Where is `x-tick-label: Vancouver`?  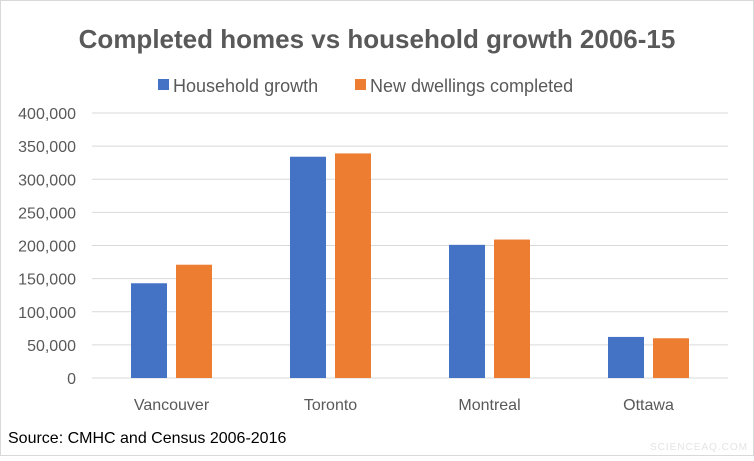 x-tick-label: Vancouver is located at coordinates (172, 405).